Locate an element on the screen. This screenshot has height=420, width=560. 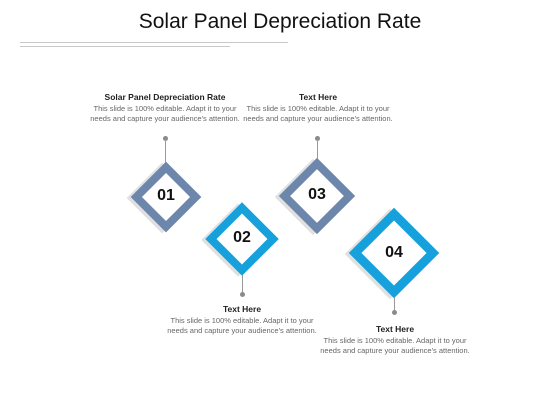
step-2-connector-dot is located at coordinates (242, 294).